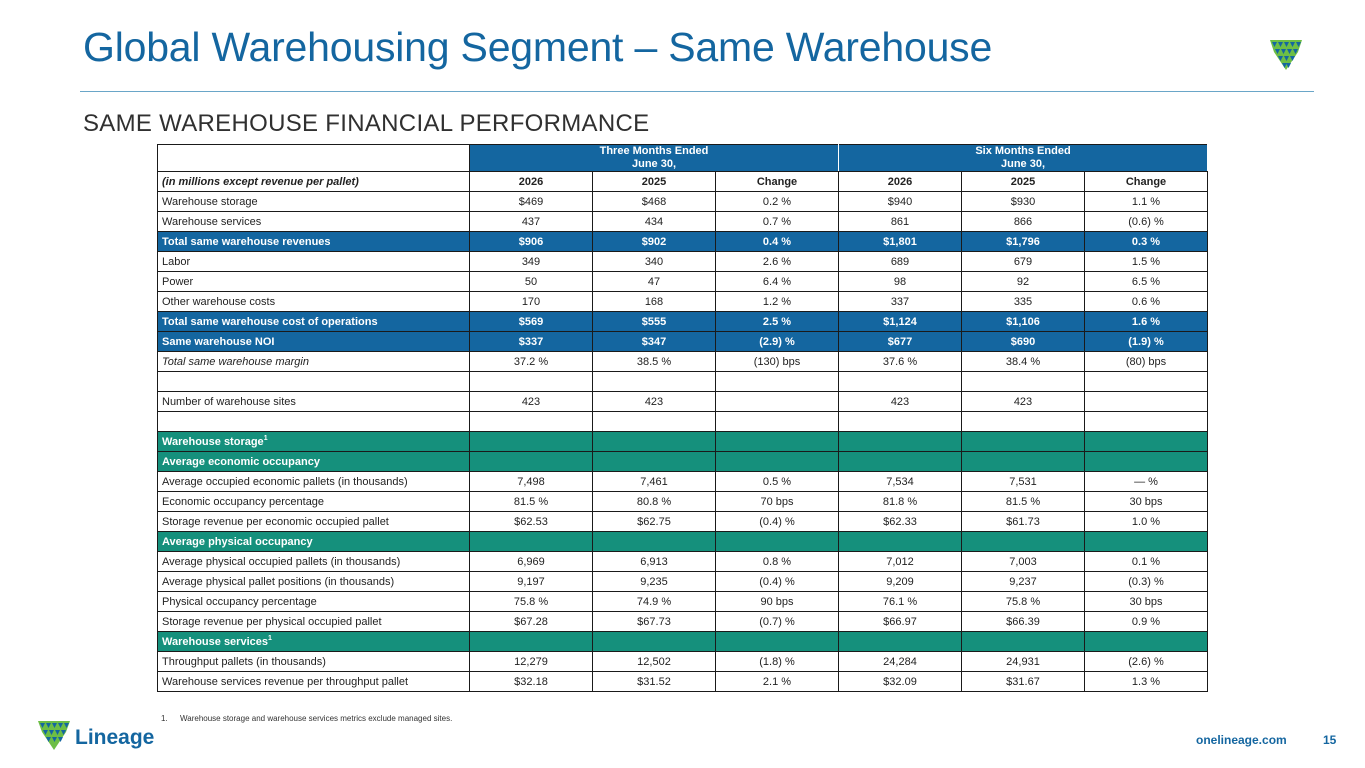 The image size is (1365, 768). What do you see at coordinates (531, 601) in the screenshot?
I see `value-cell: 75.8 %` at bounding box center [531, 601].